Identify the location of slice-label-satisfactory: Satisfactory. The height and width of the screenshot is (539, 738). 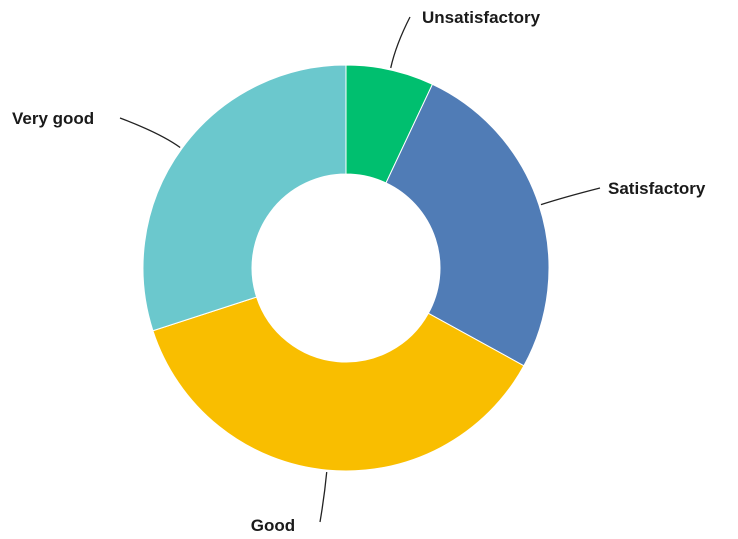
(657, 188).